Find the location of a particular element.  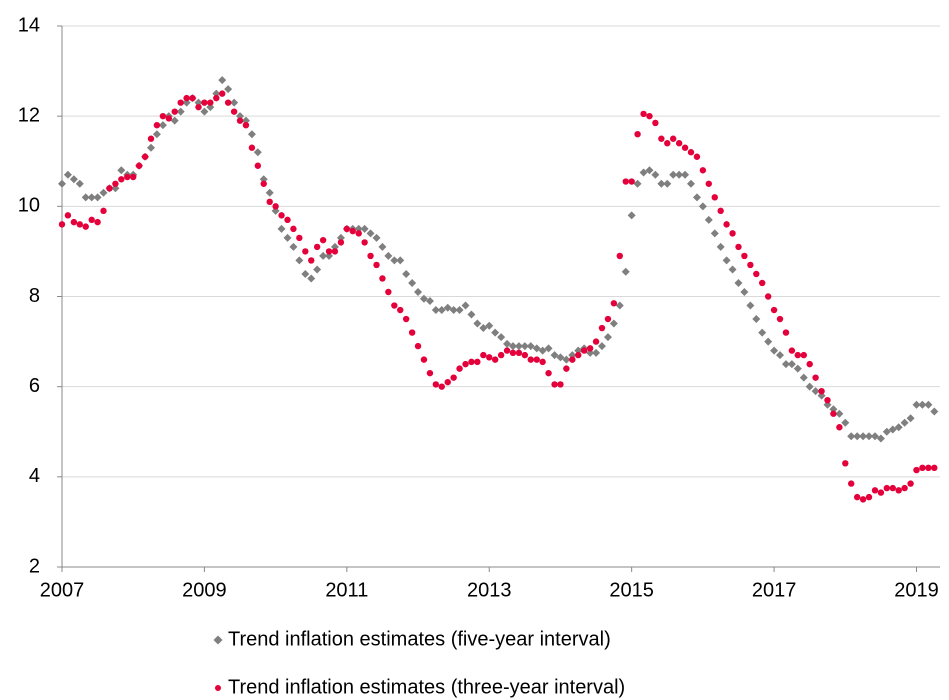

legend-marker is located at coordinates (218, 688).